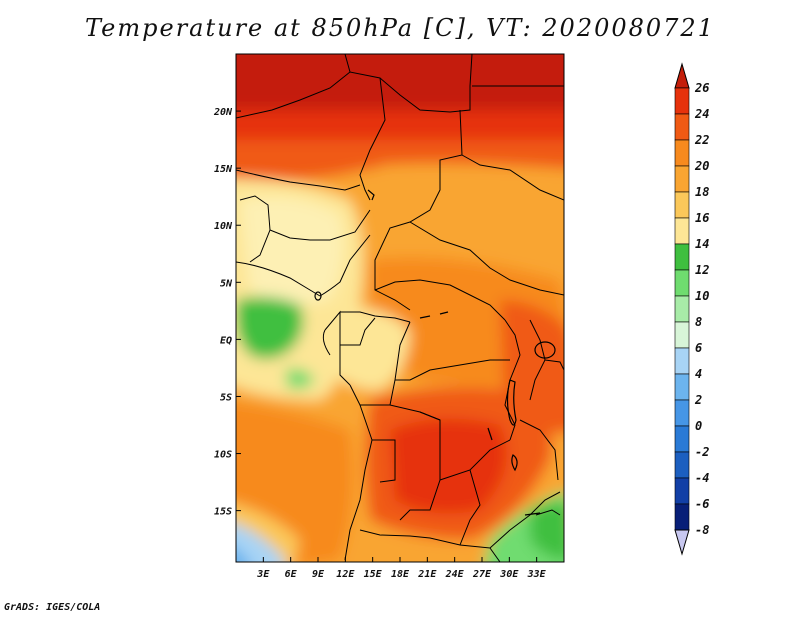 This screenshot has width=800, height=618. I want to click on colorbar-label: 16, so click(702, 218).